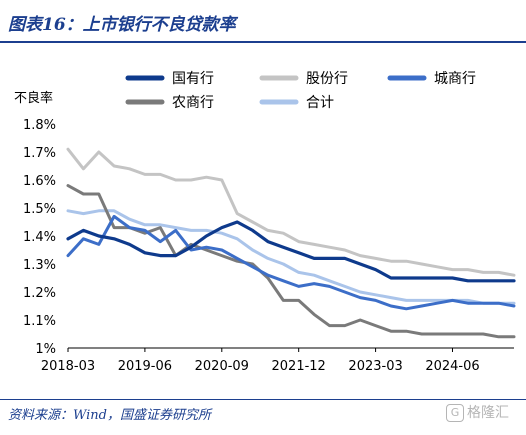  What do you see at coordinates (455, 413) in the screenshot?
I see `watermark-logo-icon: G` at bounding box center [455, 413].